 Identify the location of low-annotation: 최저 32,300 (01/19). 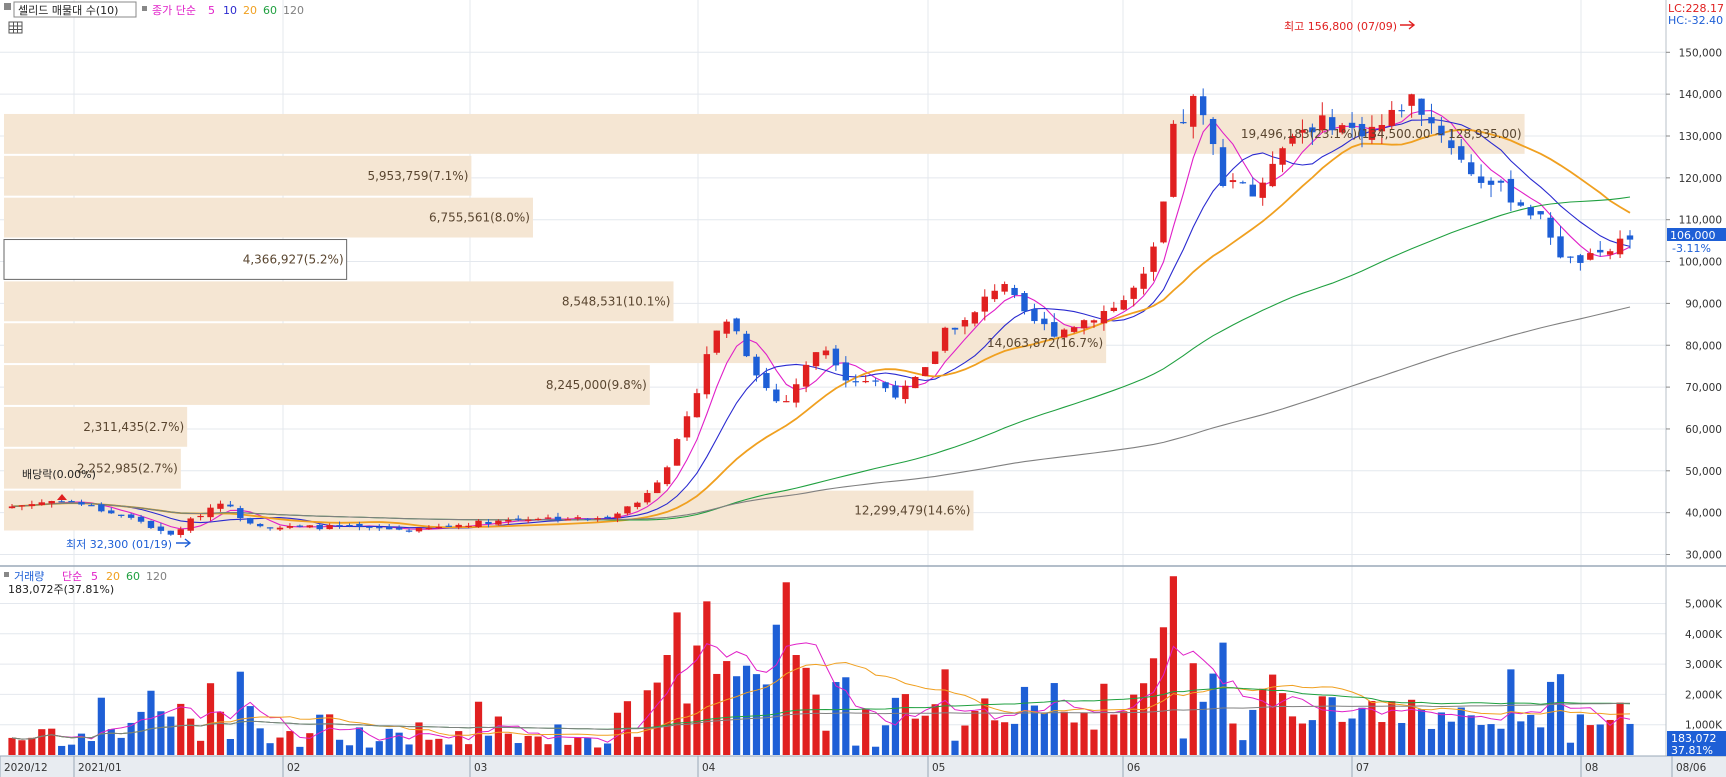
(119, 544).